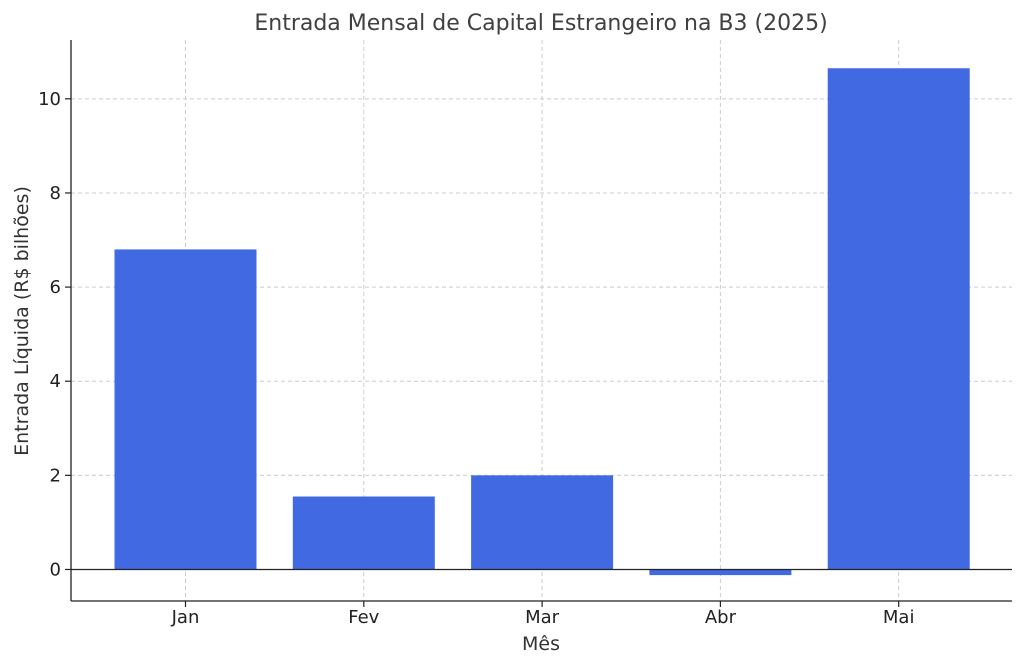 The image size is (1024, 666). I want to click on x-tick-label-jan: Jan, so click(185, 617).